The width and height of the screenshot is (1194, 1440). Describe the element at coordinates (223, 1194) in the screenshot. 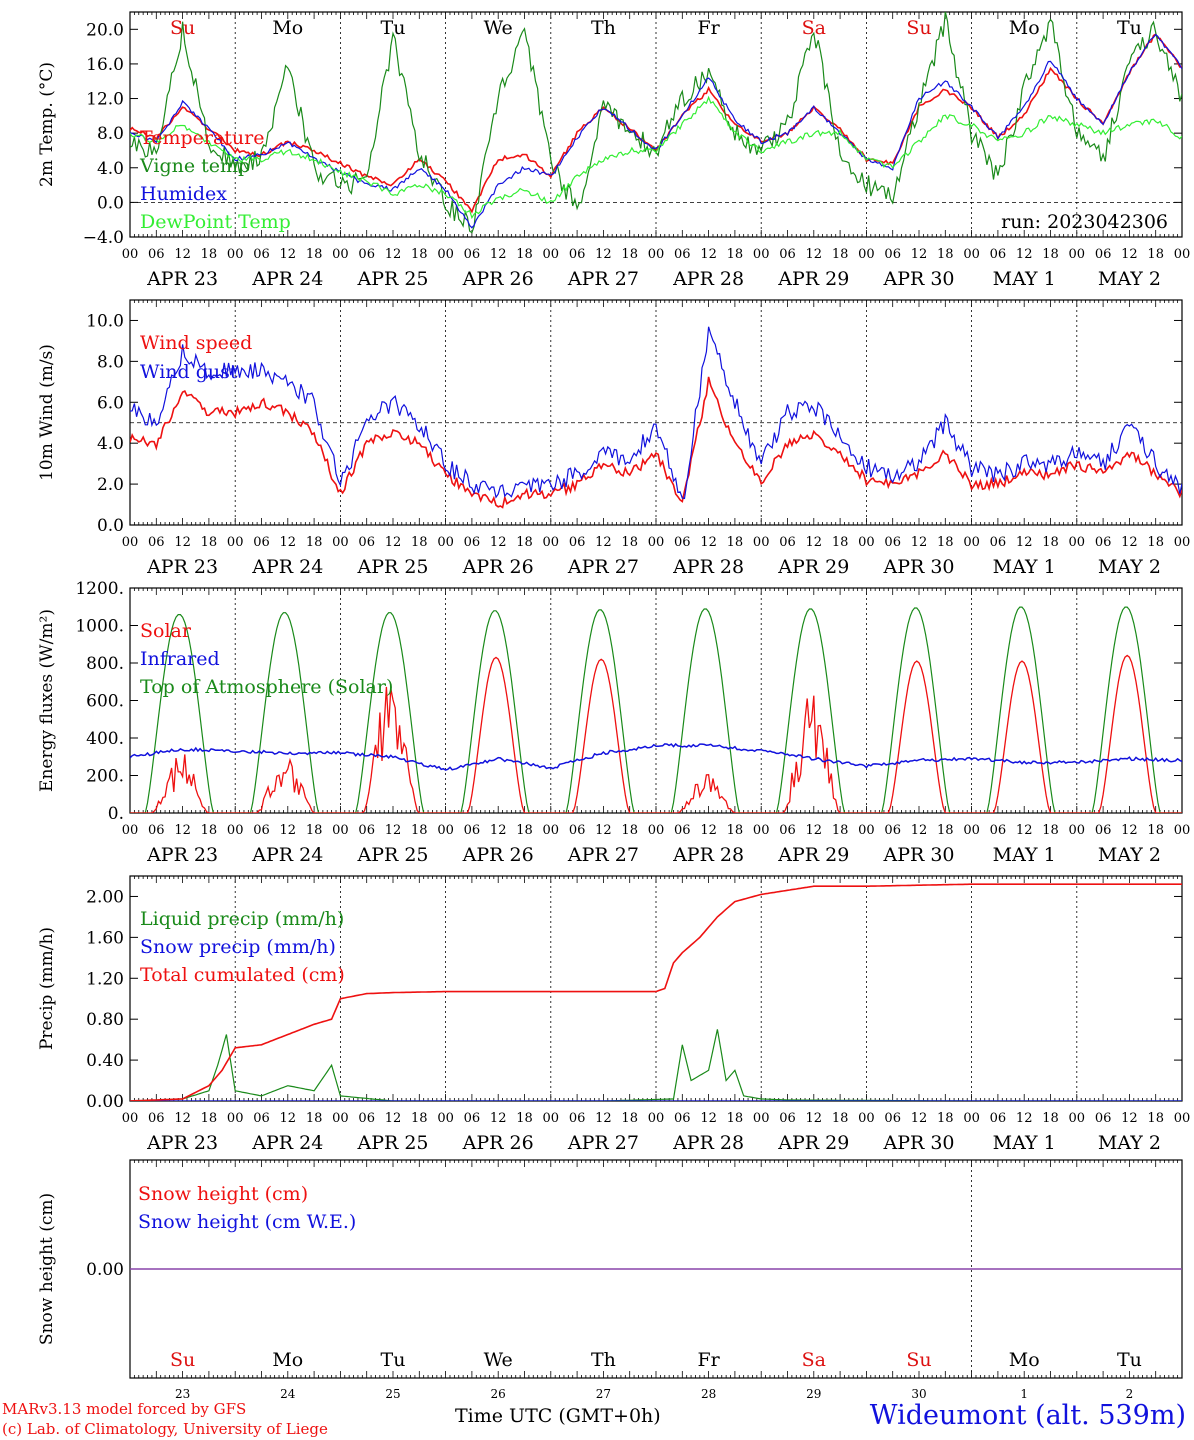

I see `legend-entry: Snow height (cm)` at that location.